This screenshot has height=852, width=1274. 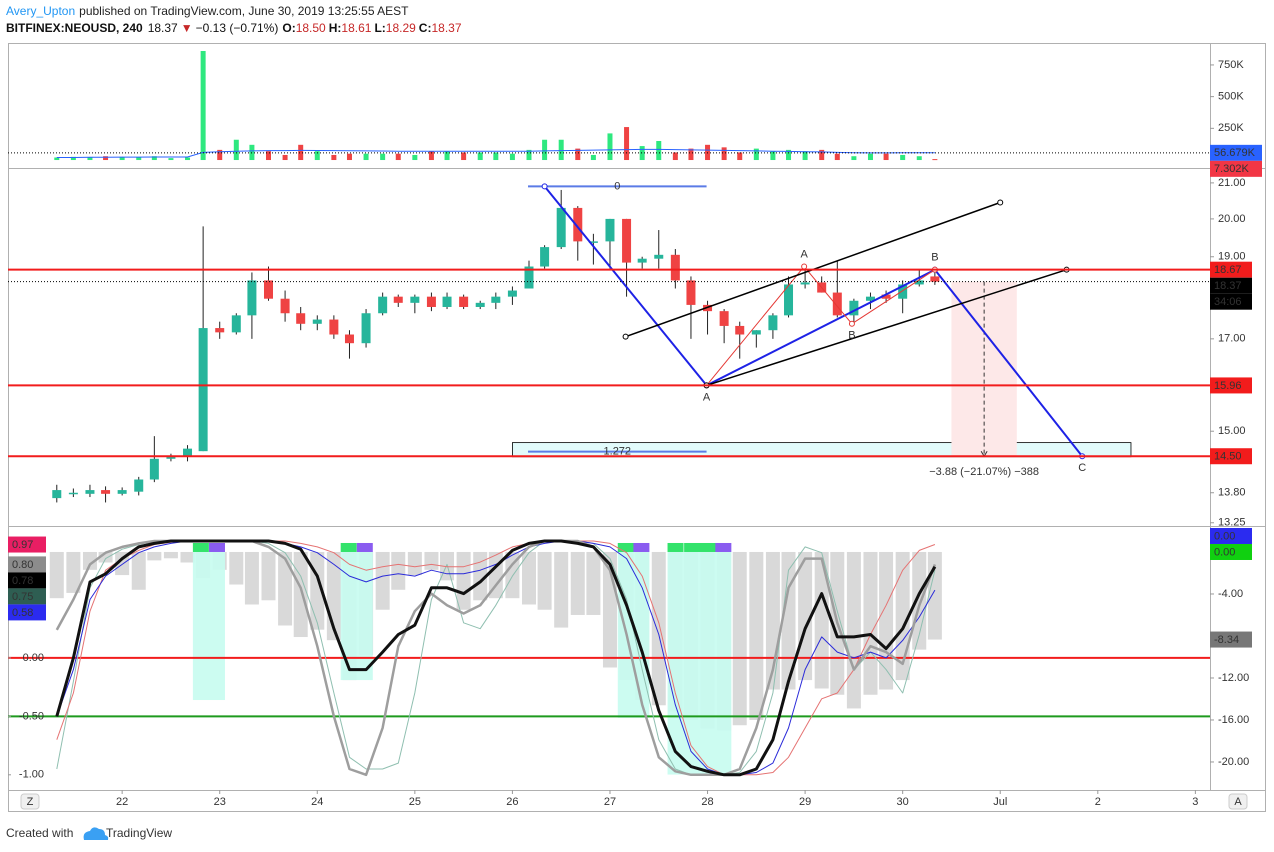 What do you see at coordinates (886, 327) in the screenshot?
I see `trend-drawing` at bounding box center [886, 327].